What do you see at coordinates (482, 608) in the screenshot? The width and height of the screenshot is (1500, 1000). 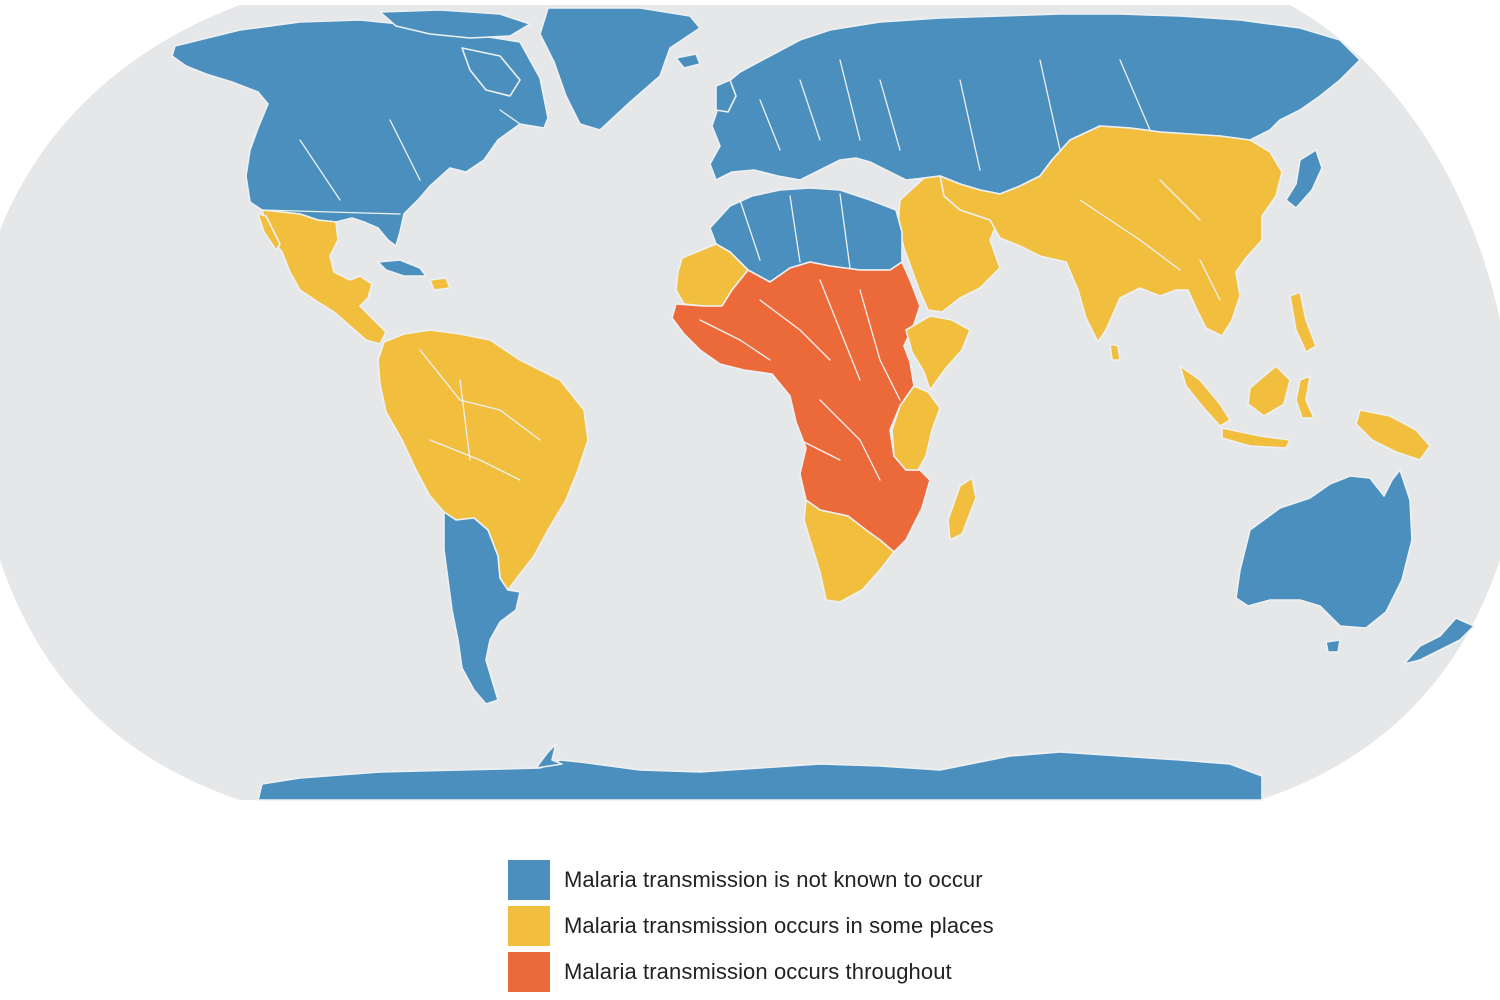 I see `region-south-america-south` at bounding box center [482, 608].